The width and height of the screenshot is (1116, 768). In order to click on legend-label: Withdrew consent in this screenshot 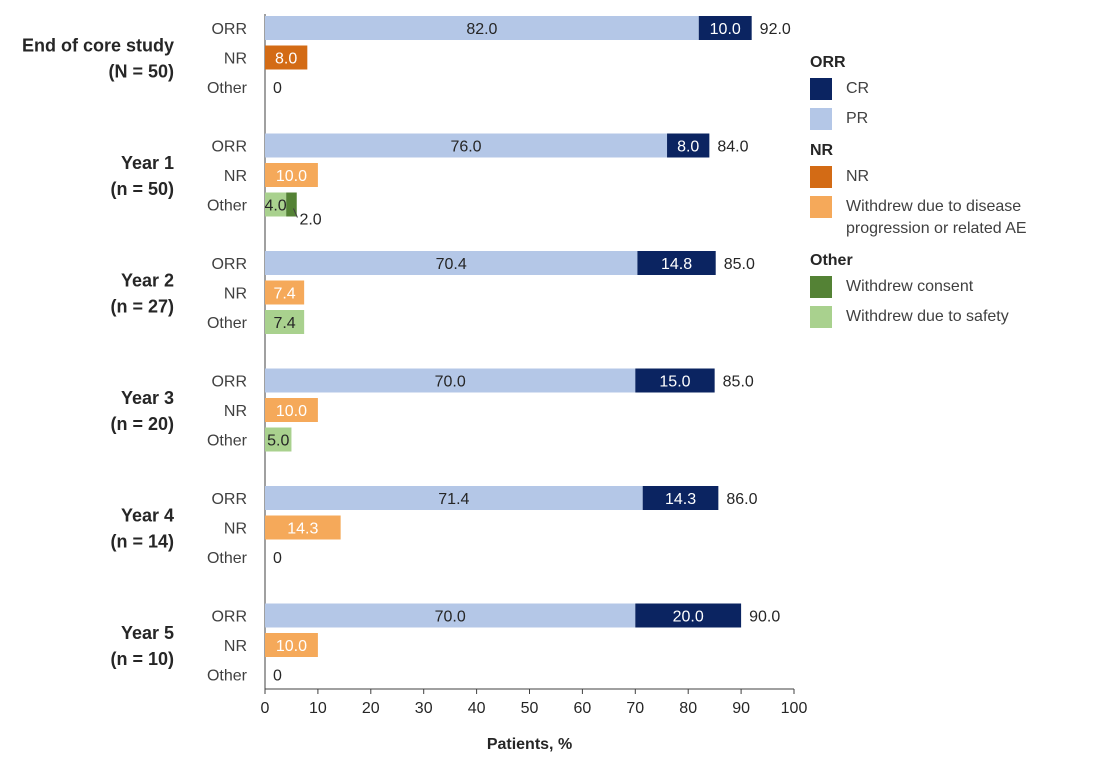, I will do `click(910, 286)`.